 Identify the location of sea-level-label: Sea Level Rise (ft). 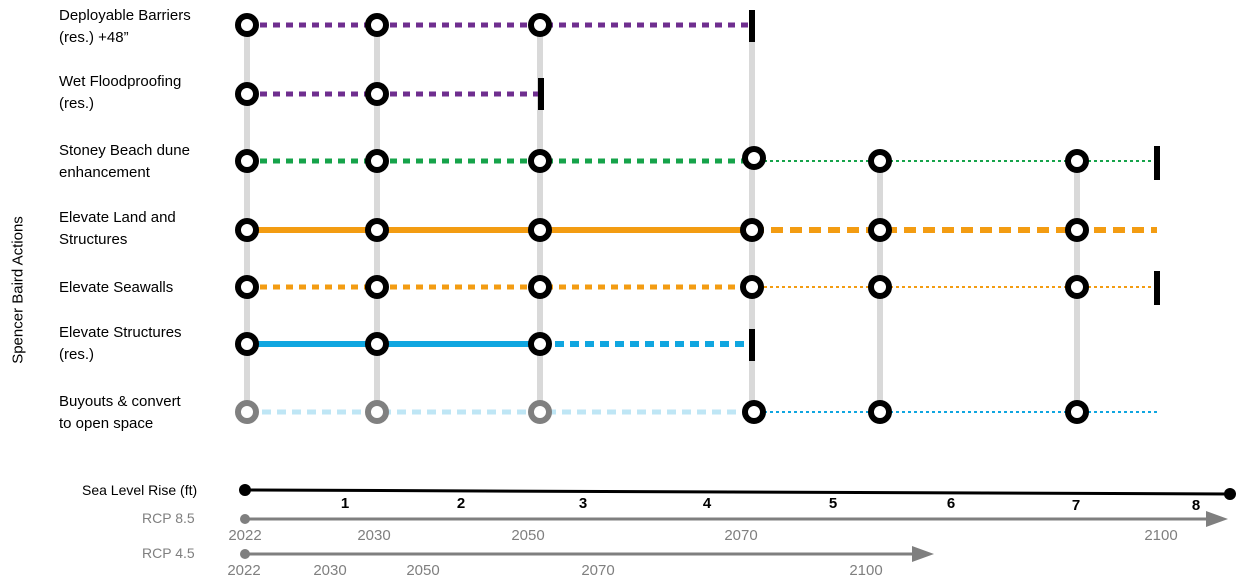
(139, 490).